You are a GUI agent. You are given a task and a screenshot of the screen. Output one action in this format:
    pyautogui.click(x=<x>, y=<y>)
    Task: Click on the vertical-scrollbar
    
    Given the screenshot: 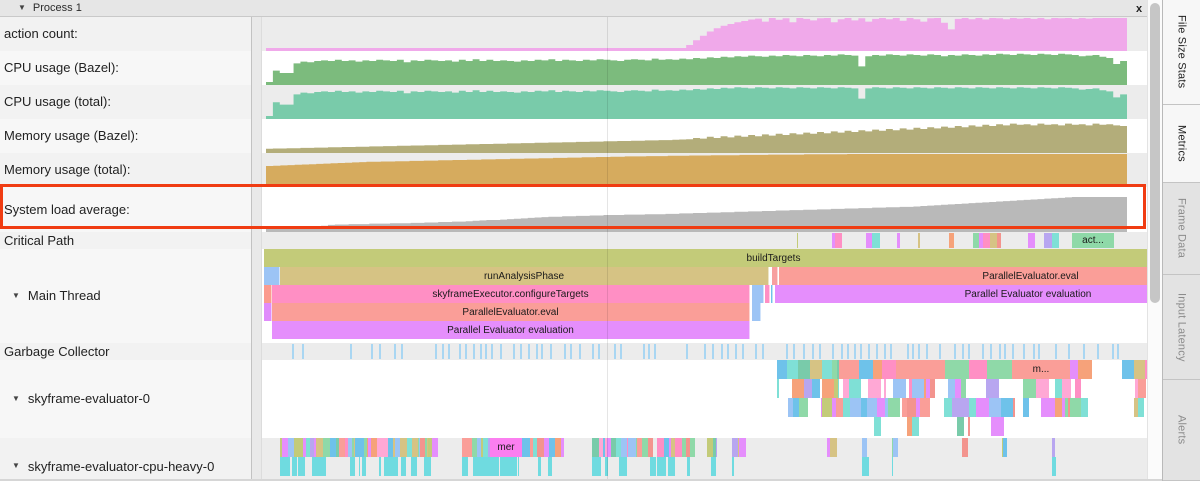 What is the action you would take?
    pyautogui.click(x=1154, y=240)
    